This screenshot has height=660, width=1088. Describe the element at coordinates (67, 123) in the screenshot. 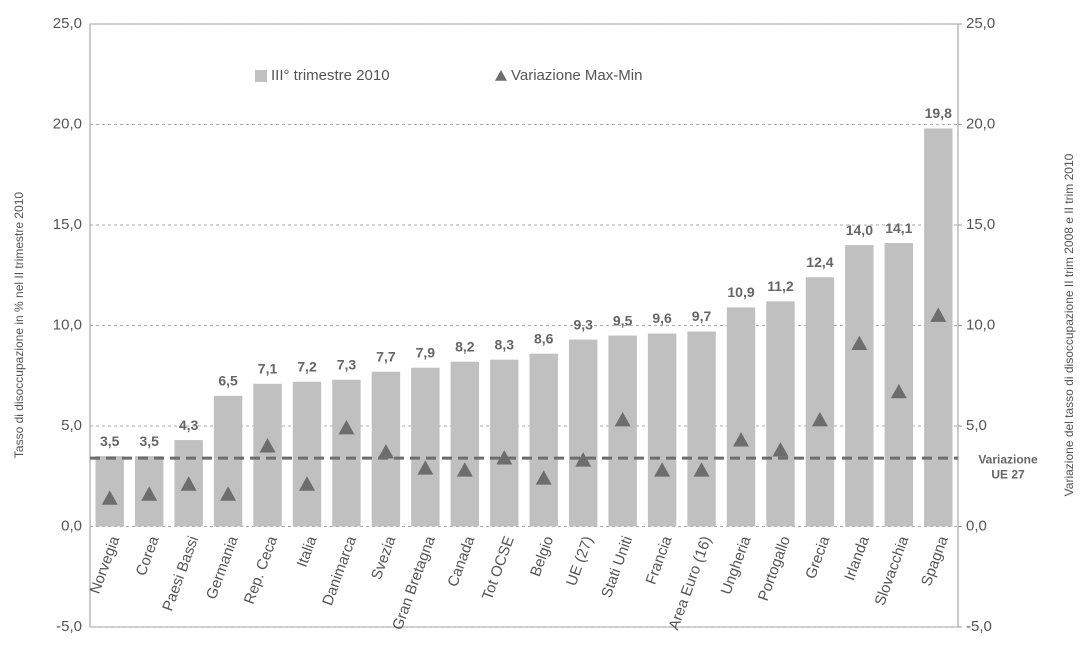

I see `y-tick-label: 20,0` at that location.